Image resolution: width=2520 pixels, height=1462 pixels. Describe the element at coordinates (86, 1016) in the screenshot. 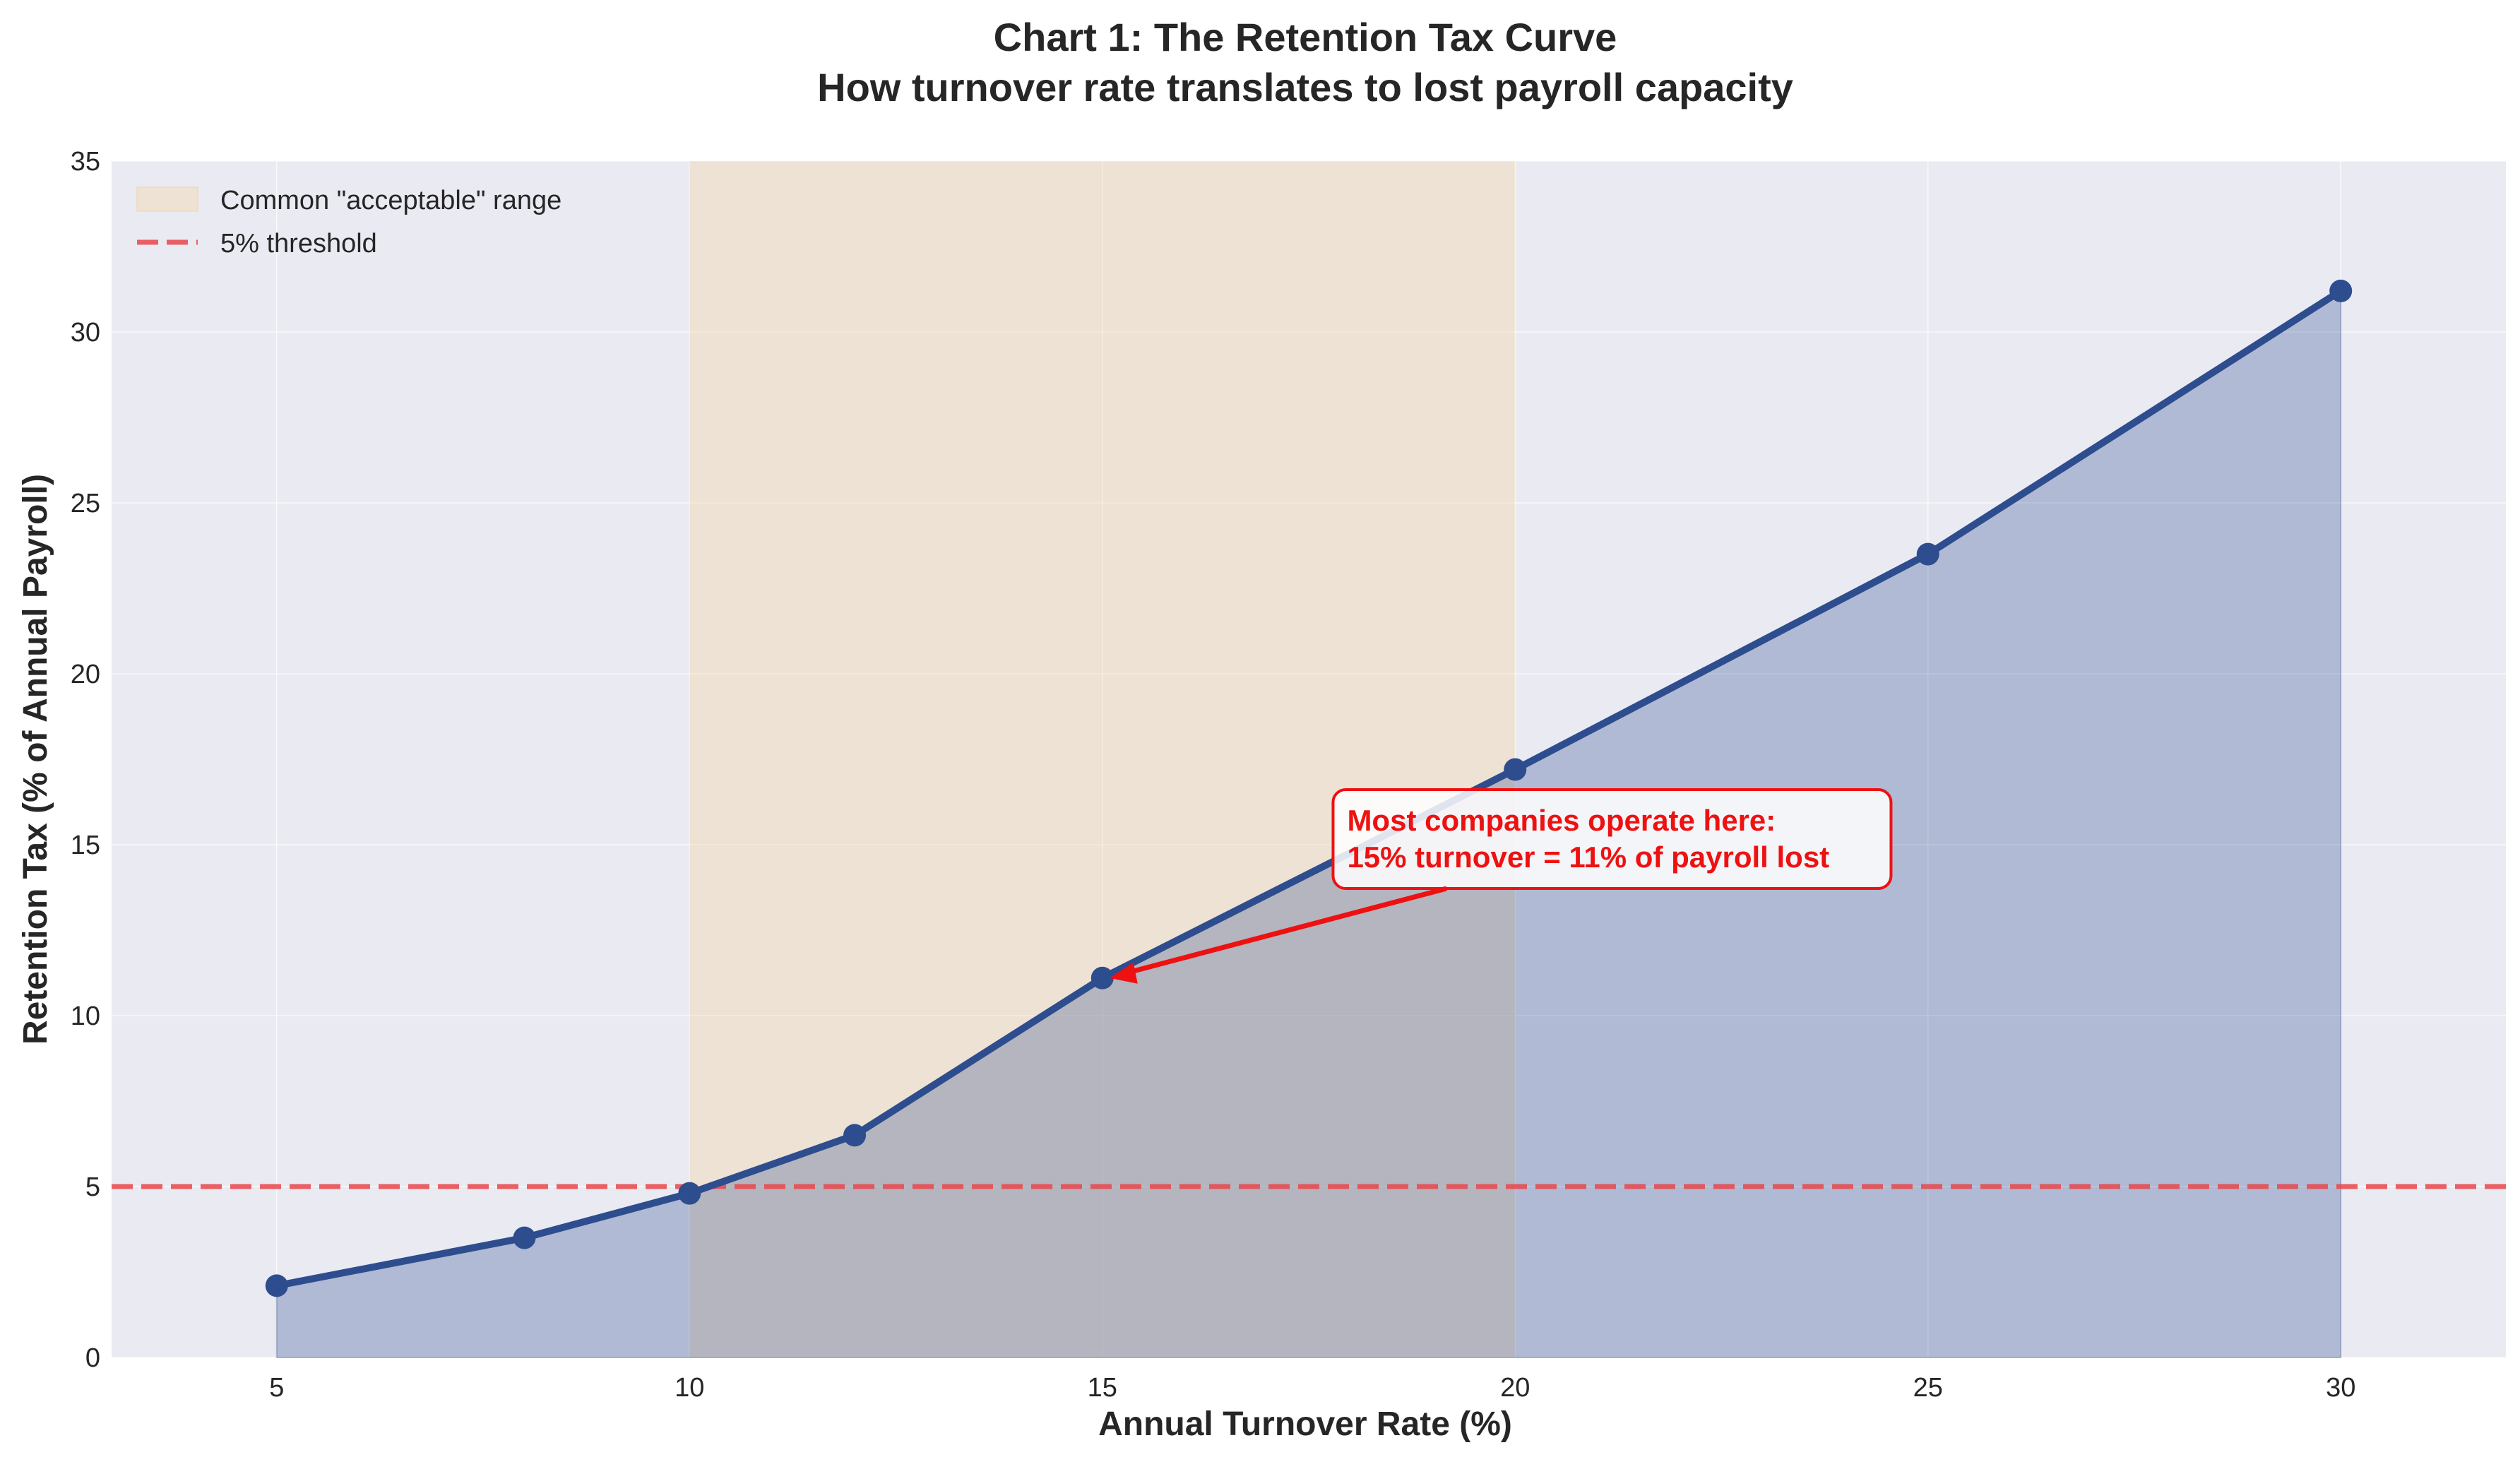

I see `y-tick-label: 10` at that location.